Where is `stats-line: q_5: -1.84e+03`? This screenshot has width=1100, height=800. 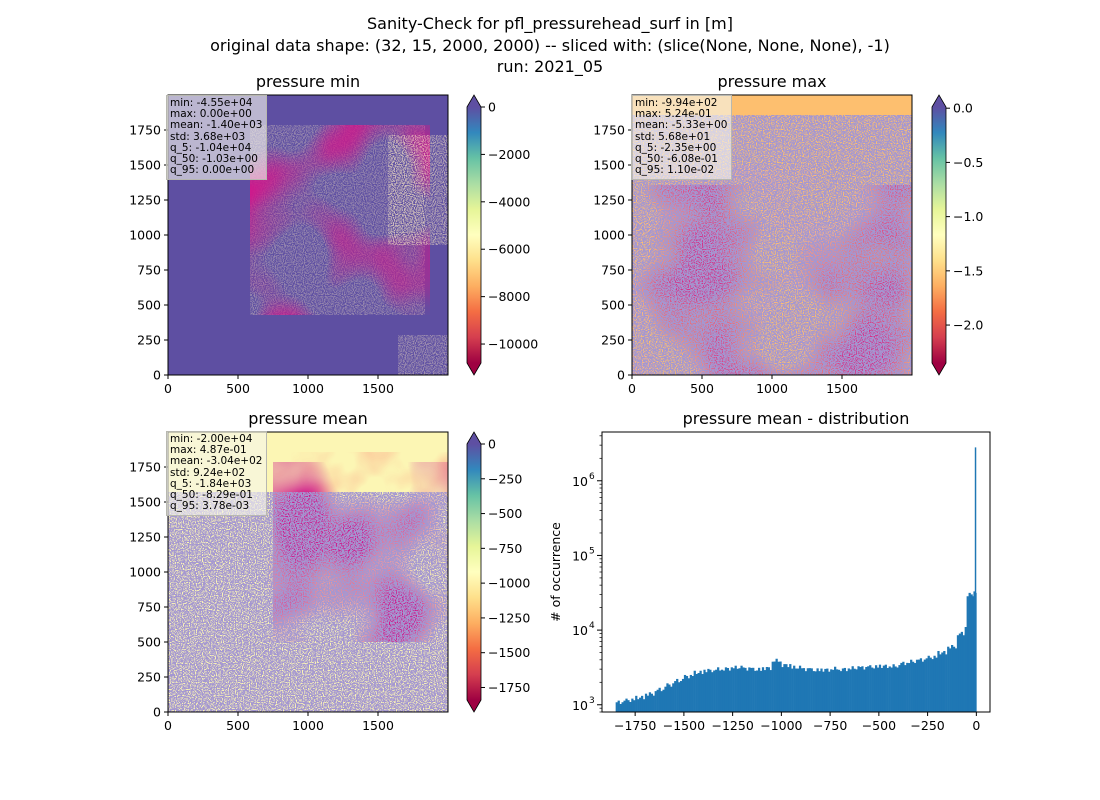 stats-line: q_5: -1.84e+03 is located at coordinates (211, 483).